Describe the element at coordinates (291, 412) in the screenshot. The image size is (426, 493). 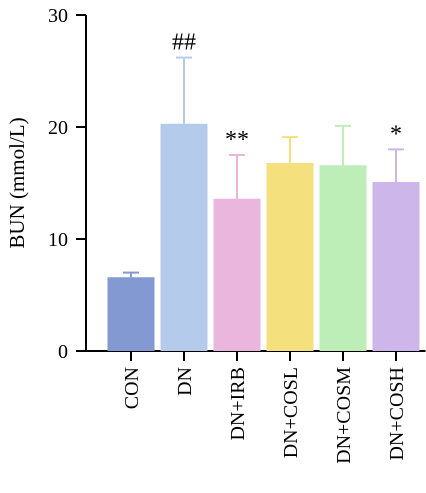
I see `x-tick-label-3: DN+COSL` at that location.